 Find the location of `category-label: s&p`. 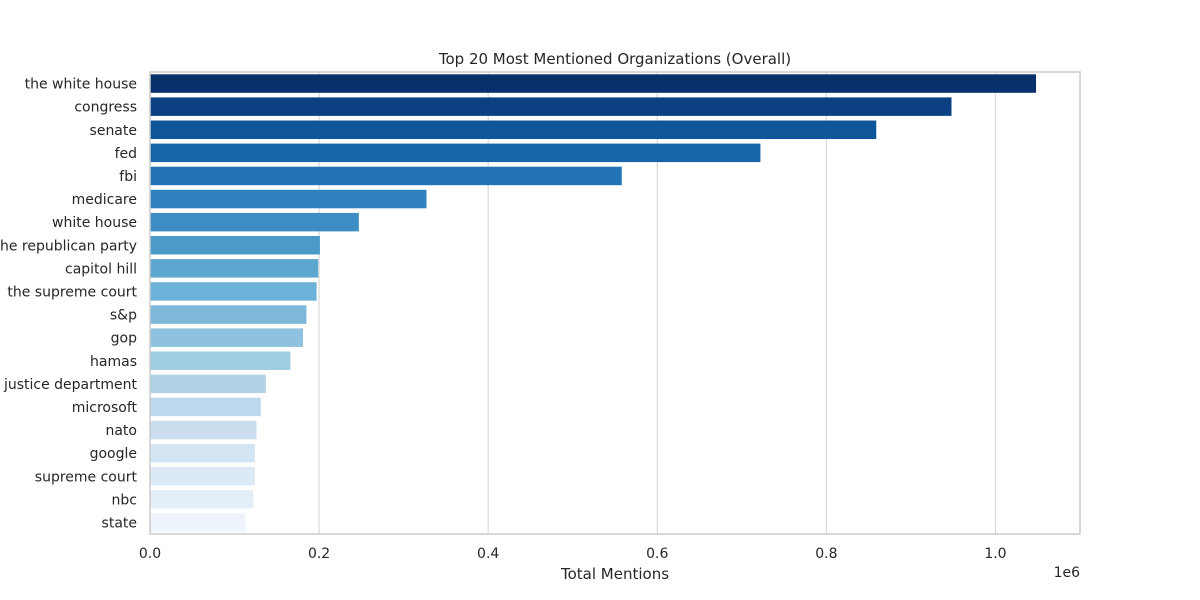

category-label: s&p is located at coordinates (123, 316).